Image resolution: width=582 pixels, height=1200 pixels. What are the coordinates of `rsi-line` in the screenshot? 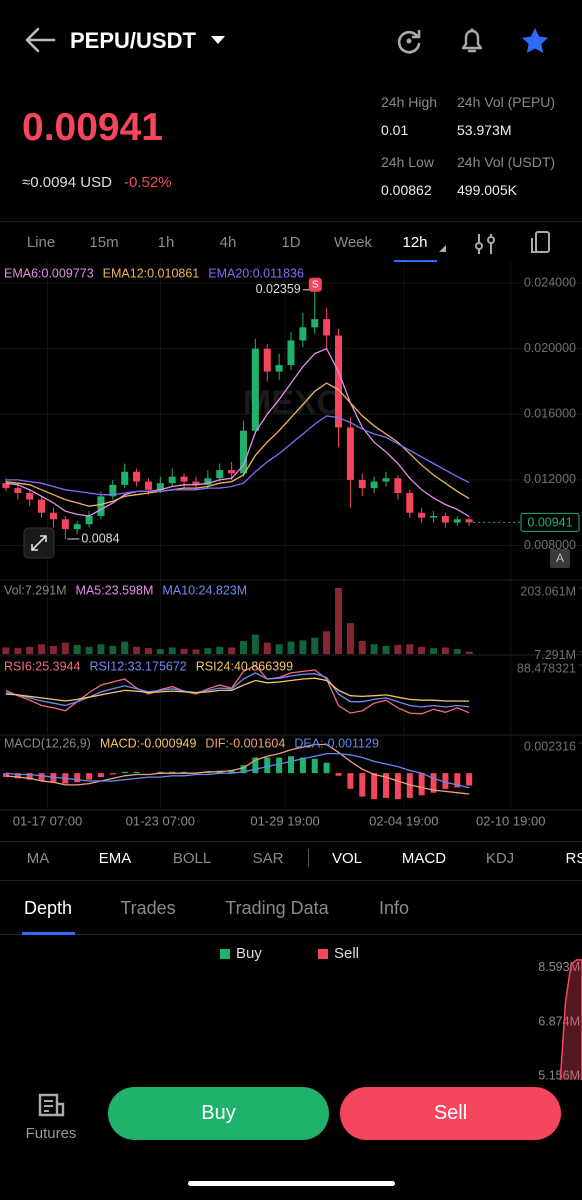 It's located at (237, 689).